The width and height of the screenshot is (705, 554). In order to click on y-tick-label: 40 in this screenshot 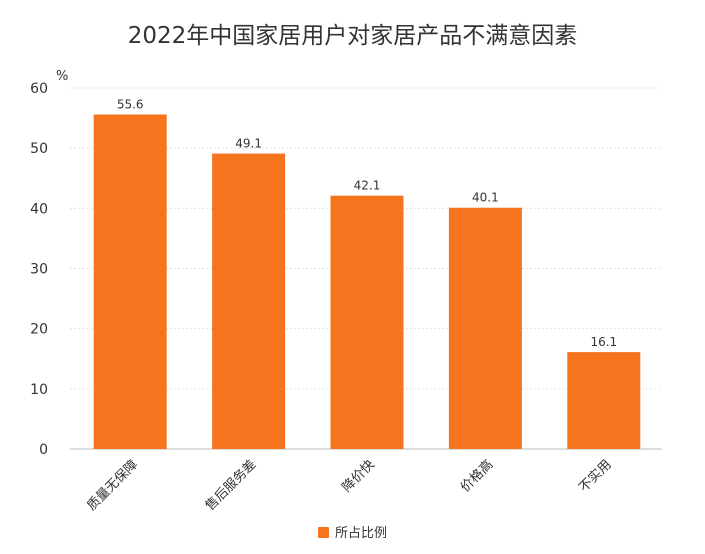, I will do `click(39, 209)`.